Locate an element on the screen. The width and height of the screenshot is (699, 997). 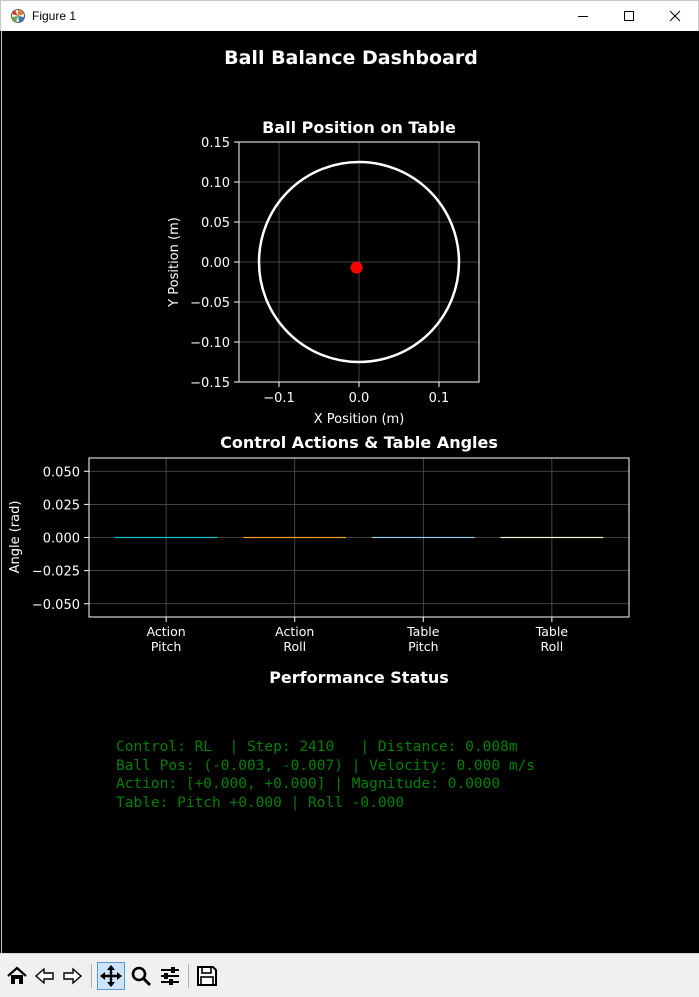
ball-position-xlabel: X Position (m) is located at coordinates (359, 419).